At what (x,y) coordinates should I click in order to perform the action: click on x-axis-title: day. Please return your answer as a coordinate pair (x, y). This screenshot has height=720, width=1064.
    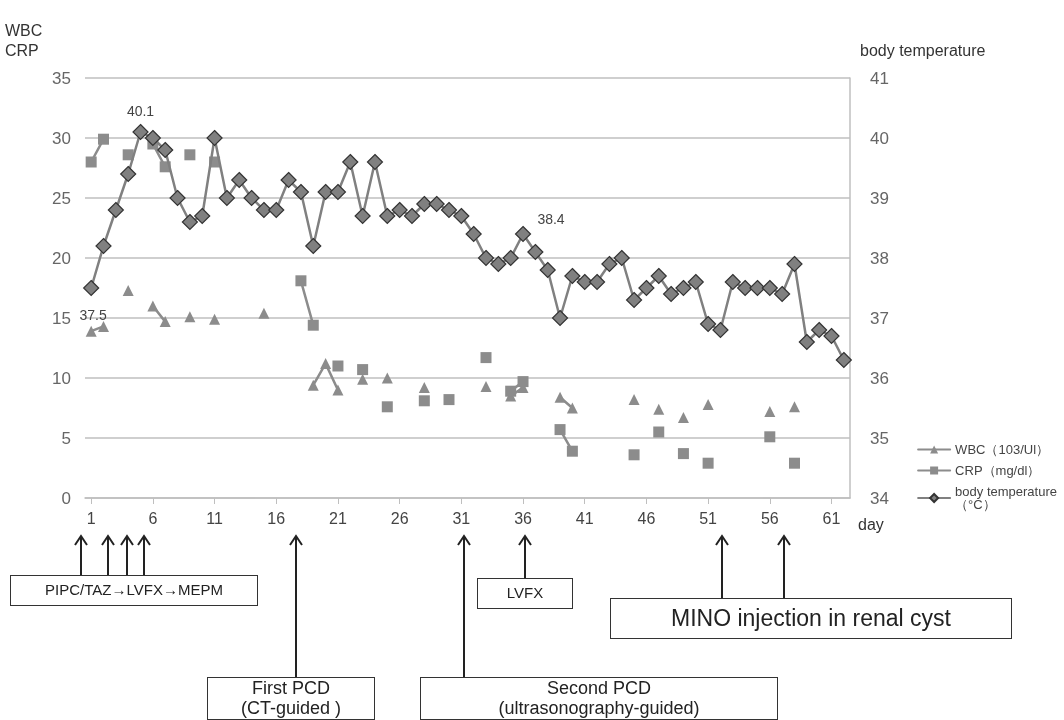
    Looking at the image, I should click on (871, 524).